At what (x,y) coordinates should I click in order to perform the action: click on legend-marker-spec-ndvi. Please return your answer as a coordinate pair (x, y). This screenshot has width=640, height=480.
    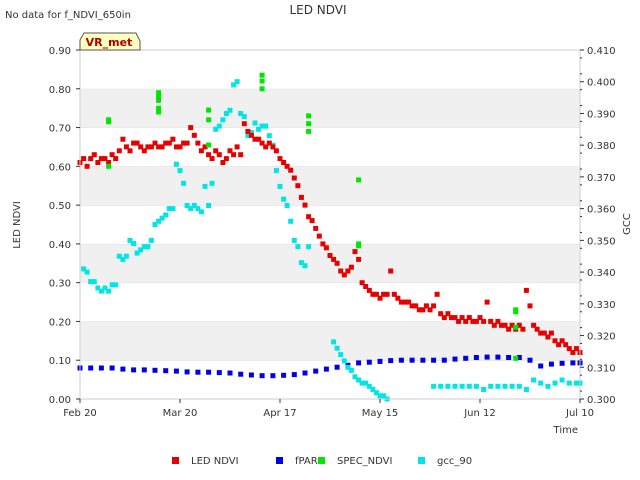
    Looking at the image, I should click on (321, 460).